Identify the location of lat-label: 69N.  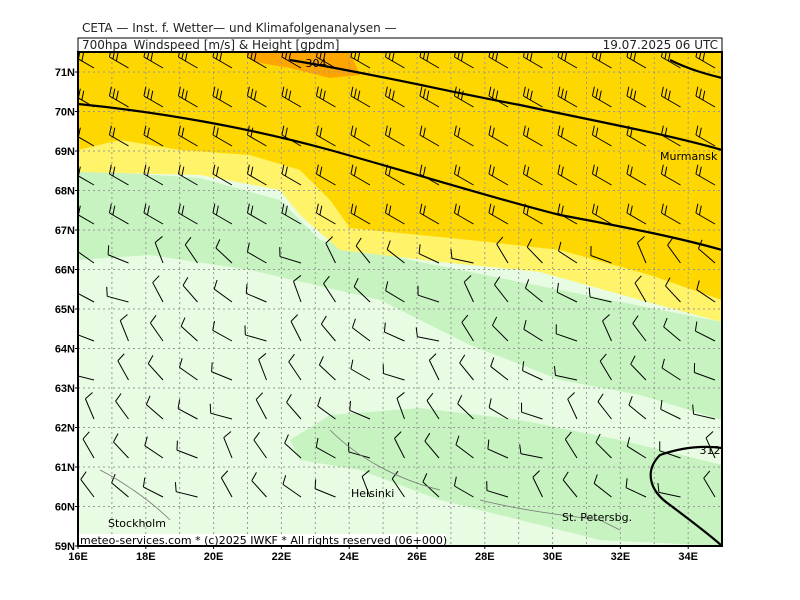
(65, 152).